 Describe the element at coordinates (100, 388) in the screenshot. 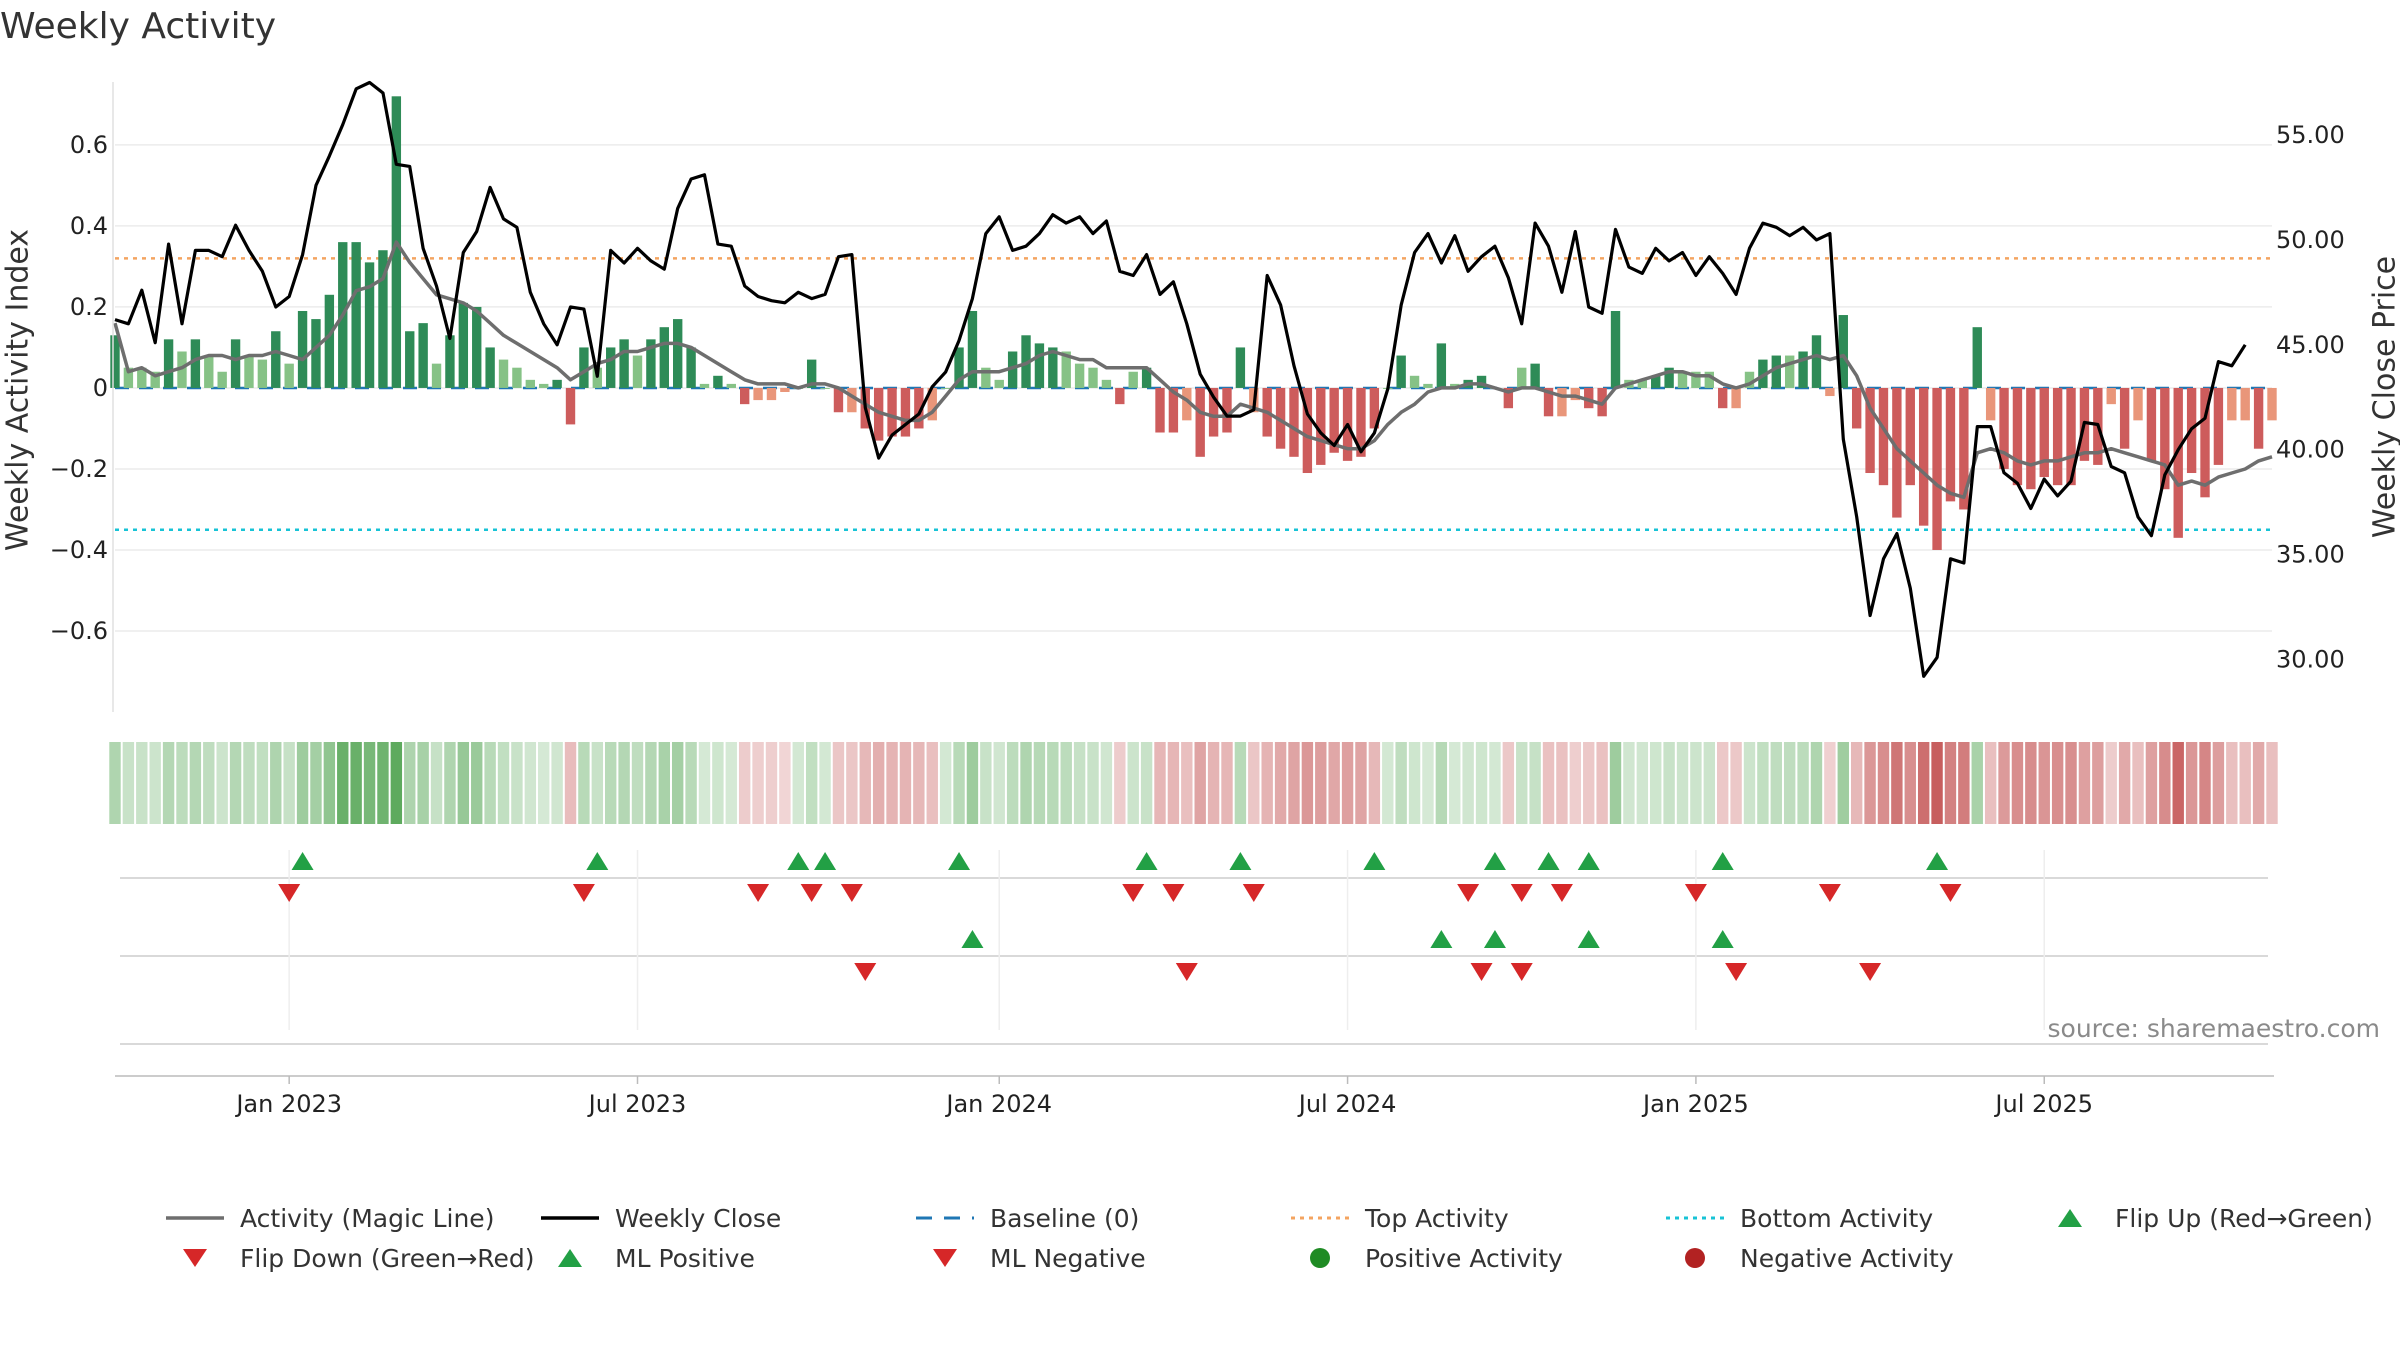

I see `y-tick-label: 0` at that location.